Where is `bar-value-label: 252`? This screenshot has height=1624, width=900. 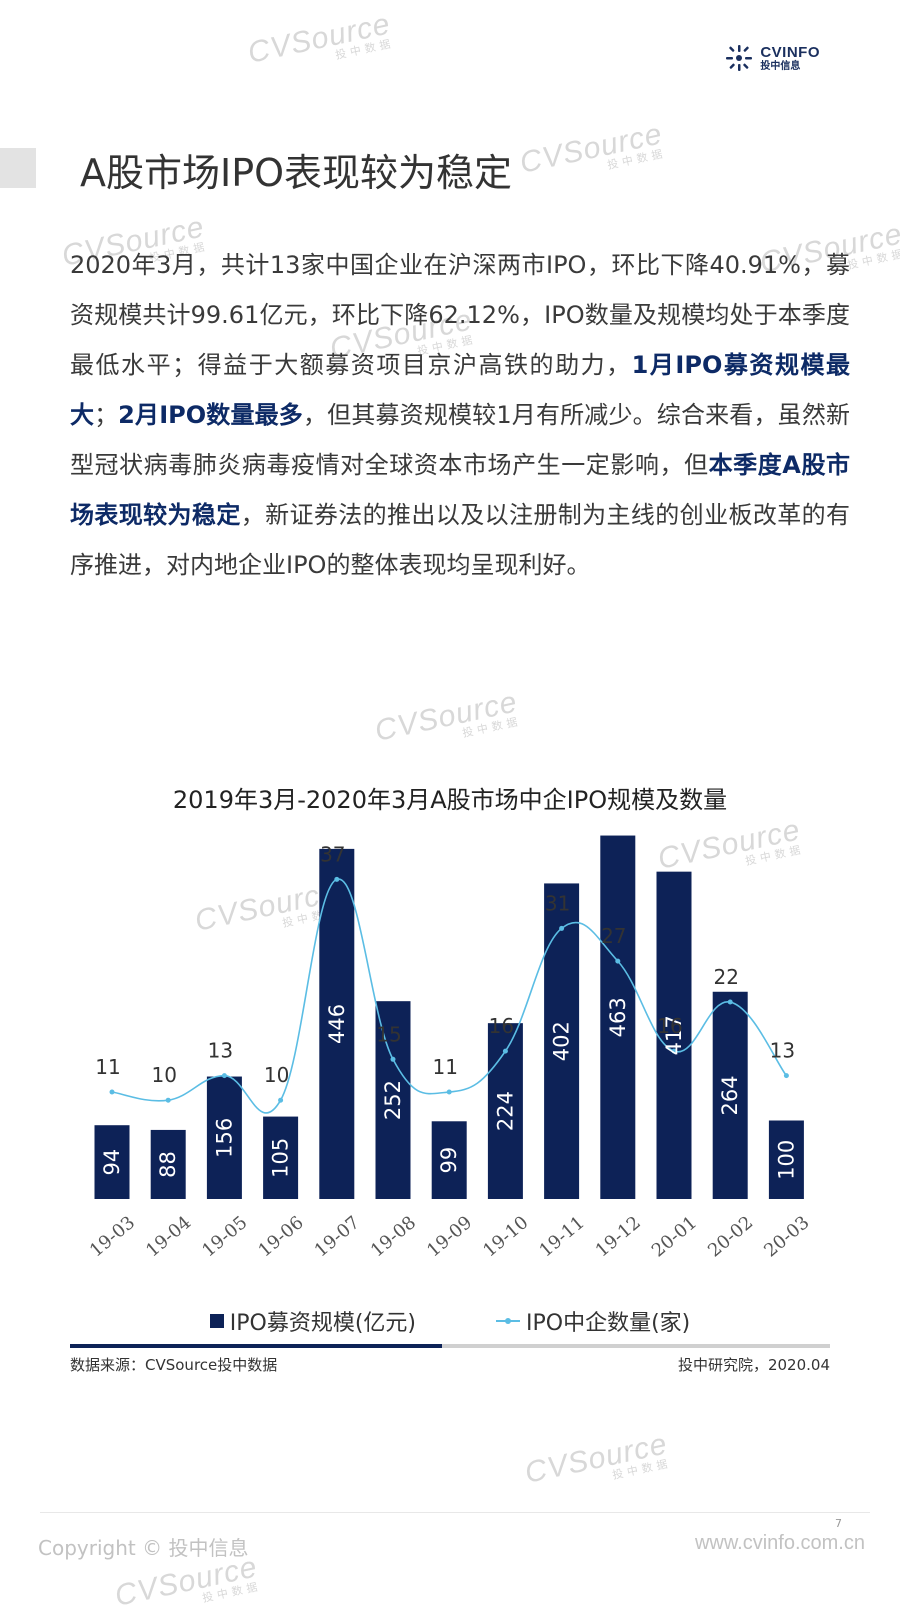
bar-value-label: 252 is located at coordinates (393, 1100).